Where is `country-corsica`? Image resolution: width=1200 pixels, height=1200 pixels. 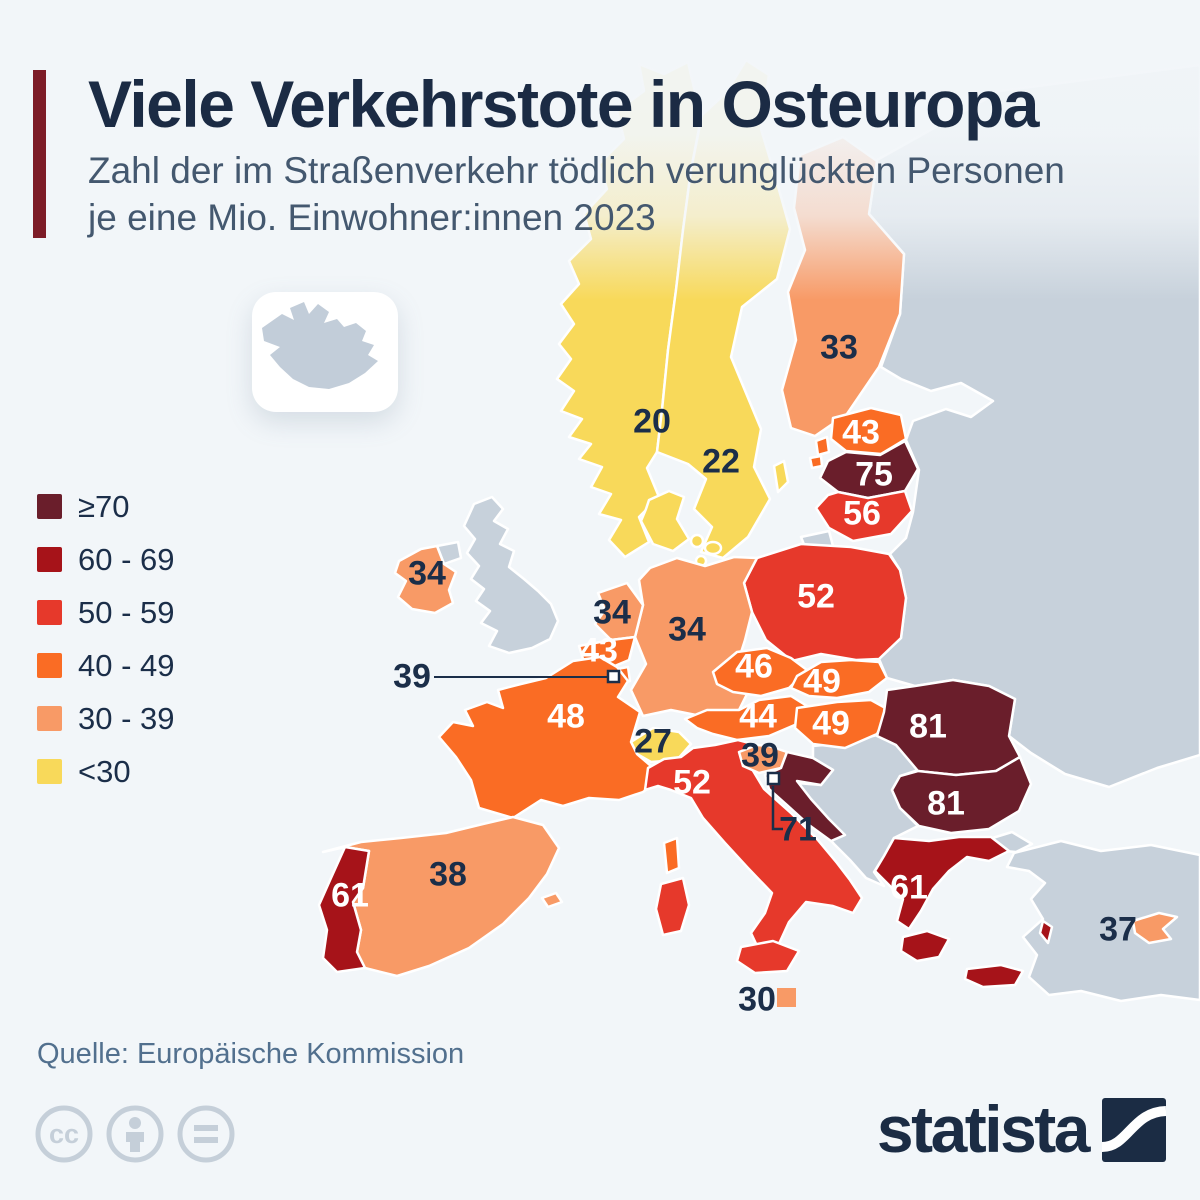 country-corsica is located at coordinates (671, 855).